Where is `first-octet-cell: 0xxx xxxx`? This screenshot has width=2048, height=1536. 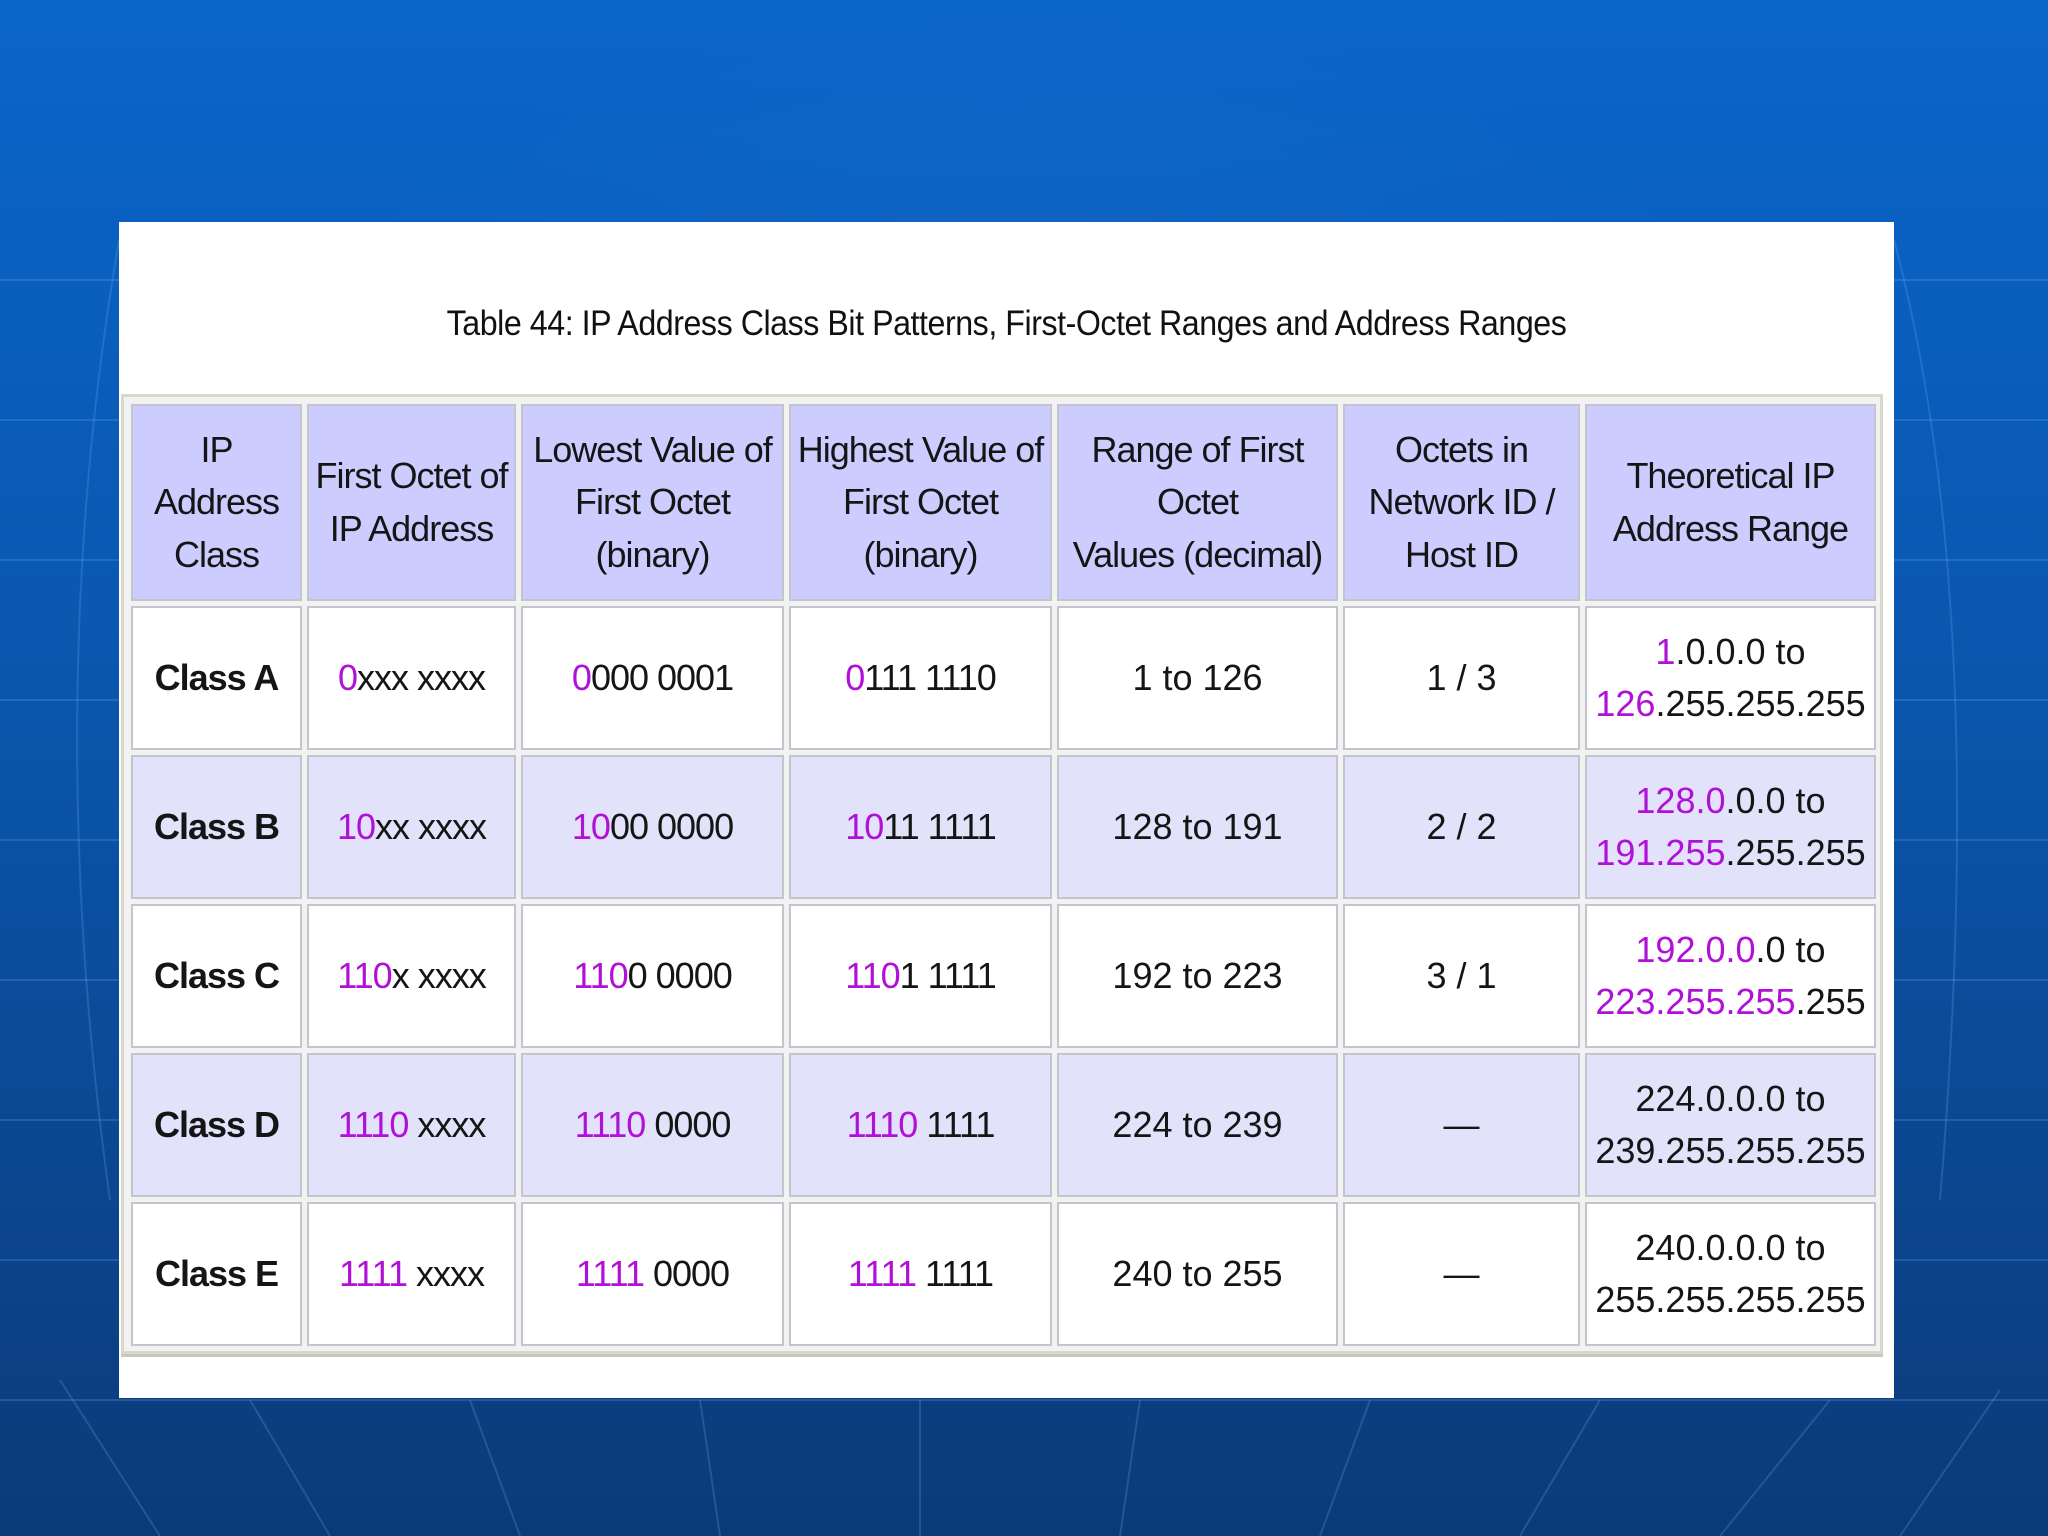
first-octet-cell: 0xxx xxxx is located at coordinates (411, 678).